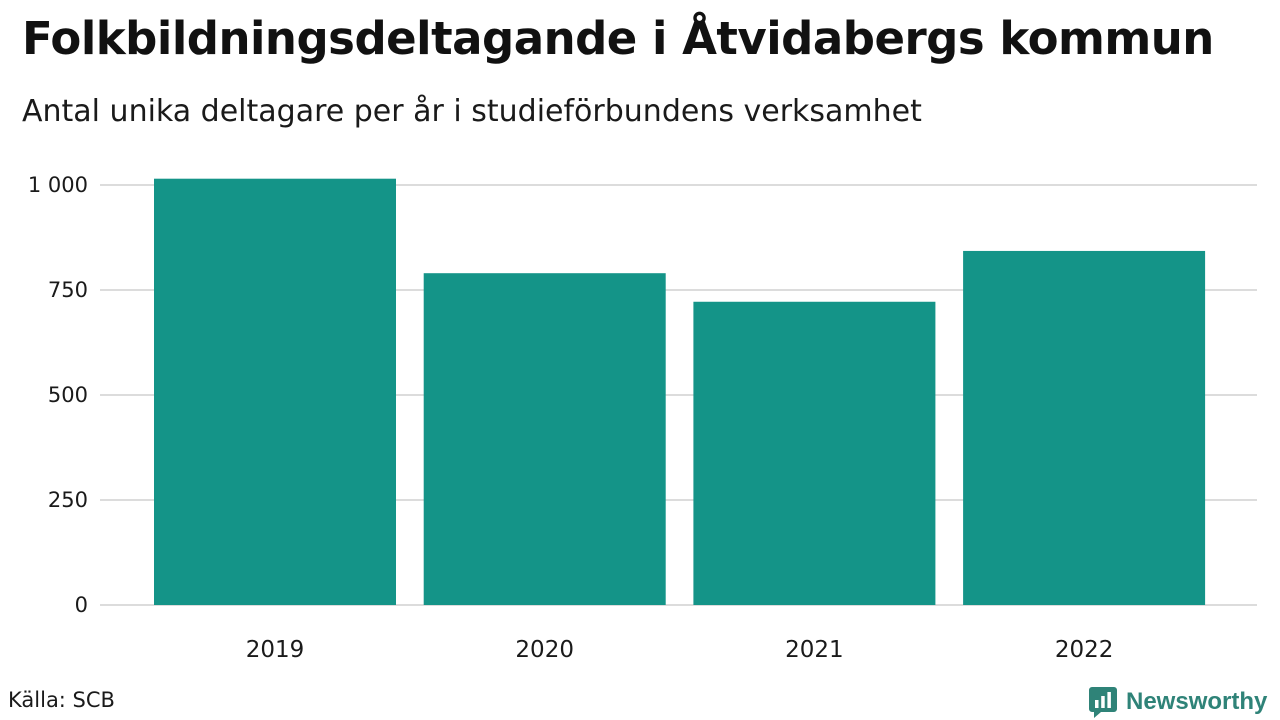  What do you see at coordinates (68, 500) in the screenshot?
I see `y-tick-label: 250` at bounding box center [68, 500].